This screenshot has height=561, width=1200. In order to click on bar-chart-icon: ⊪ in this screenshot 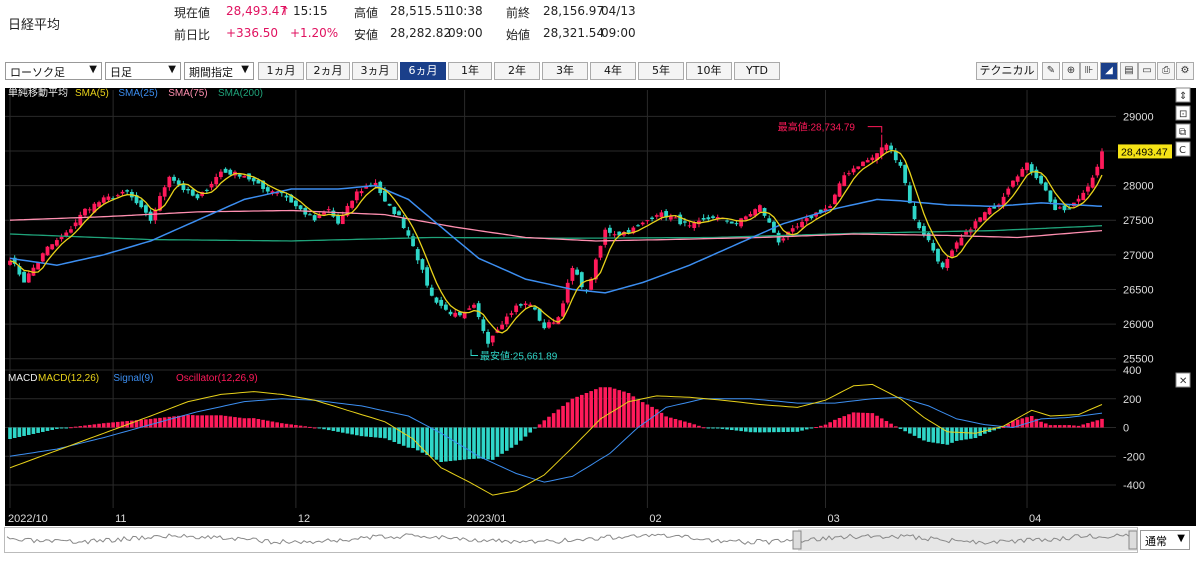, I will do `click(1089, 71)`.